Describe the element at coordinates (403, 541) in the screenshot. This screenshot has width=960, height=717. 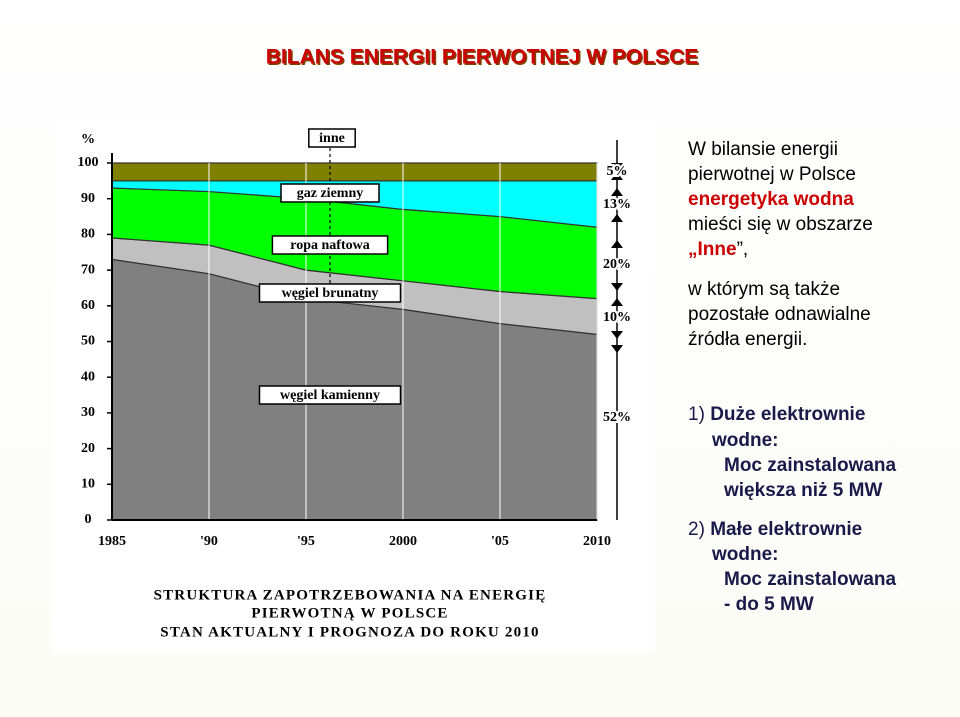
I see `x-tick-label: 2000` at that location.